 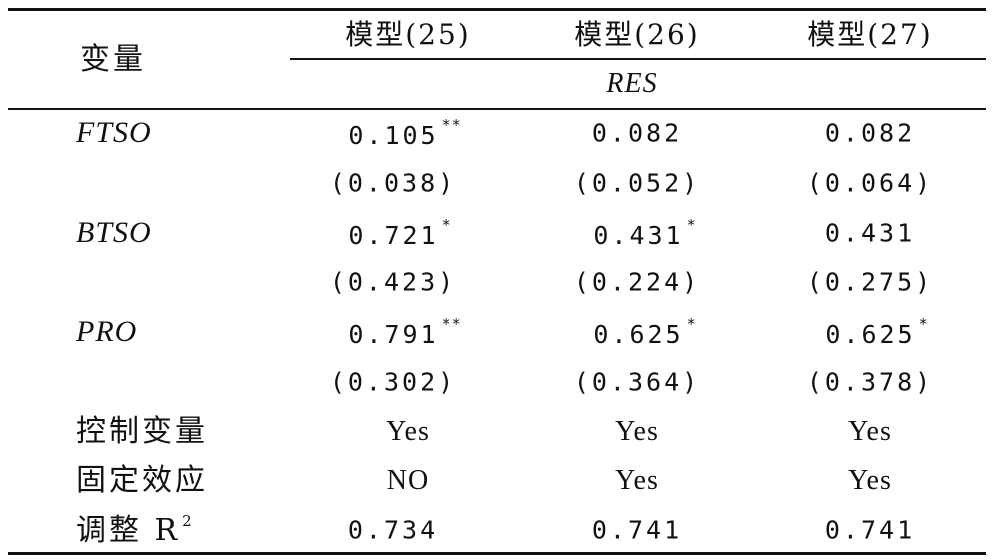 I want to click on control-variables-model-25: Yes, so click(x=408, y=431).